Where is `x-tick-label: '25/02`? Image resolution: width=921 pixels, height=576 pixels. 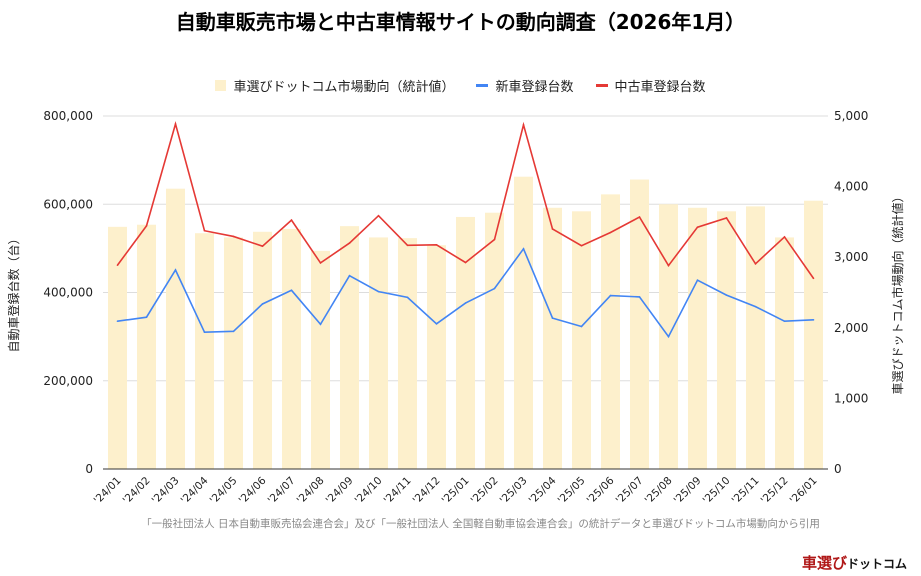 x-tick-label: '25/02 is located at coordinates (485, 491).